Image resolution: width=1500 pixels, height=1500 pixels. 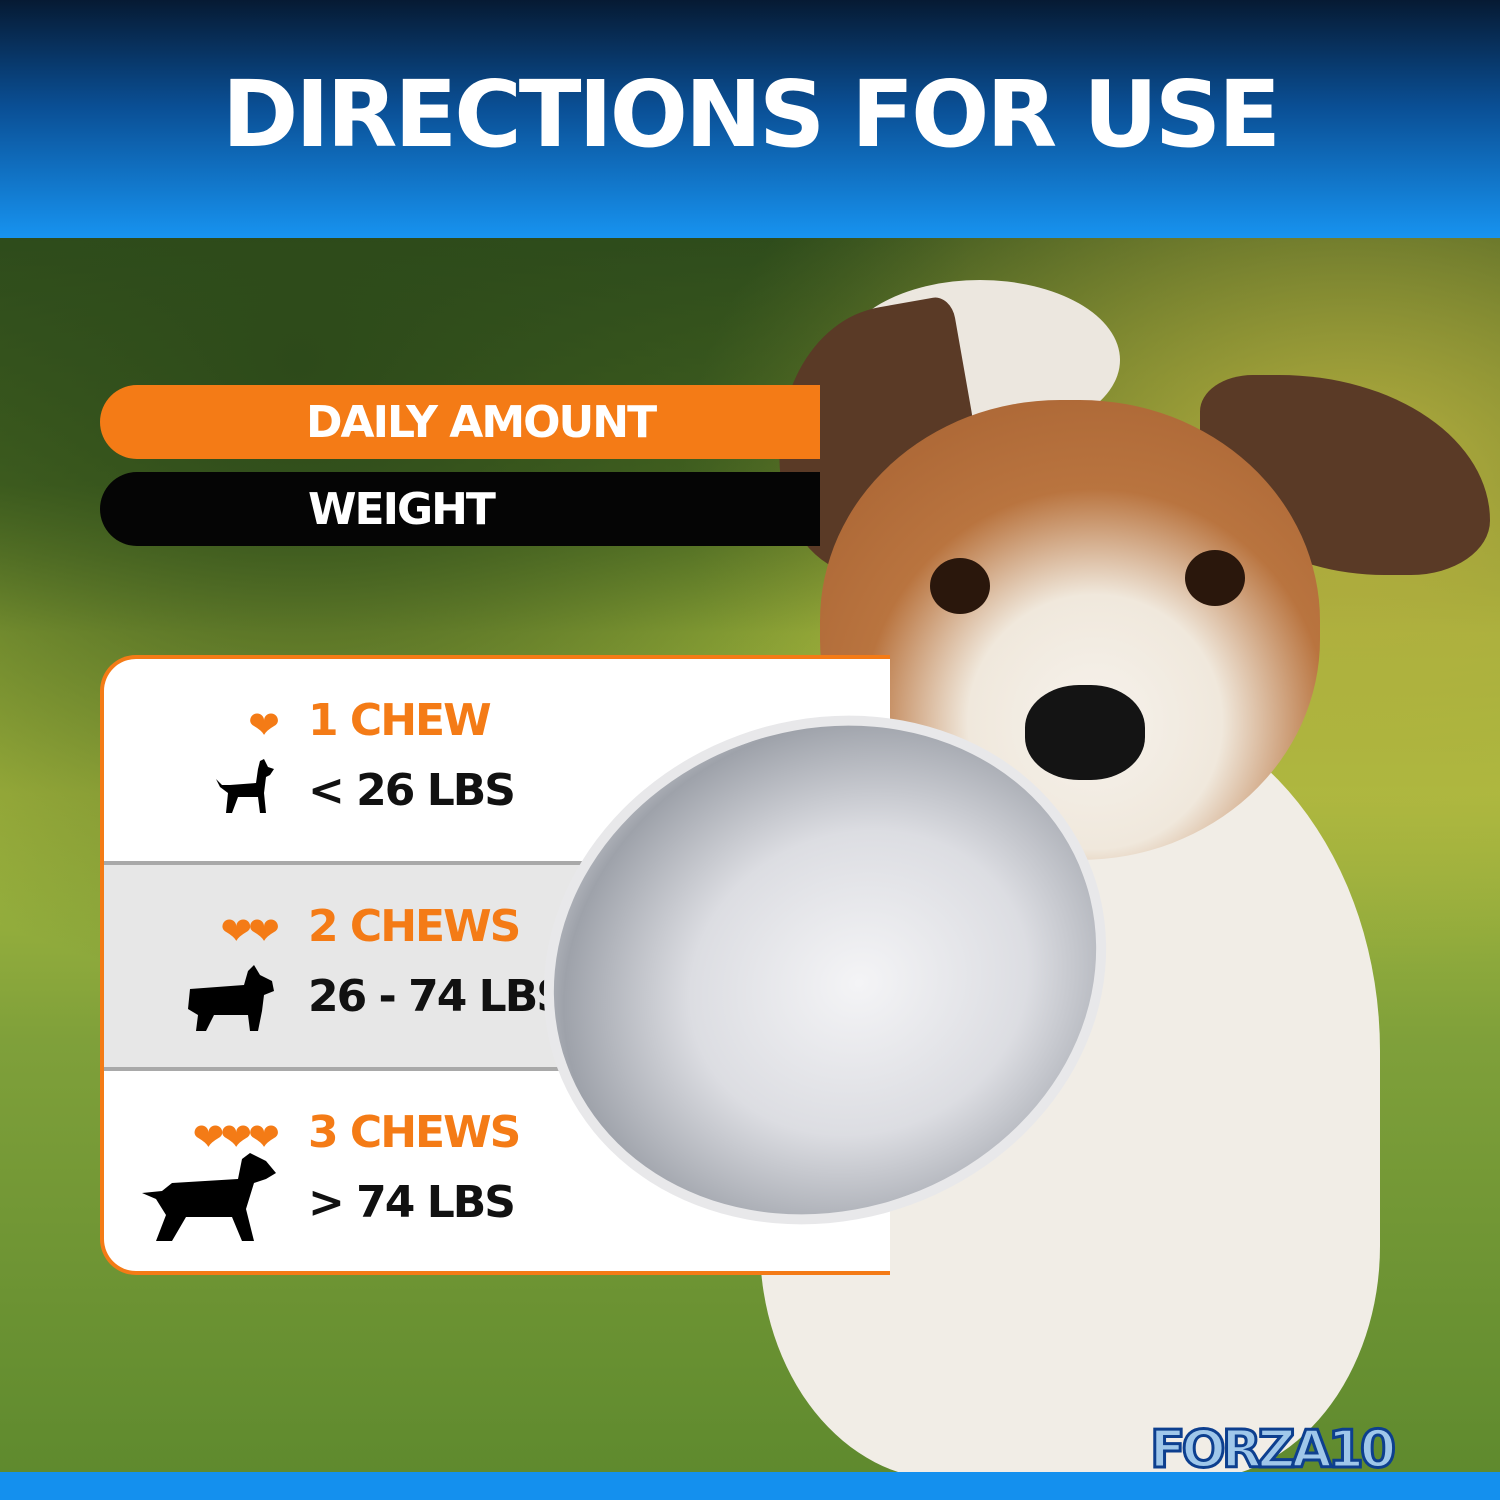 I want to click on weight-label: WEIGHT, so click(x=460, y=509).